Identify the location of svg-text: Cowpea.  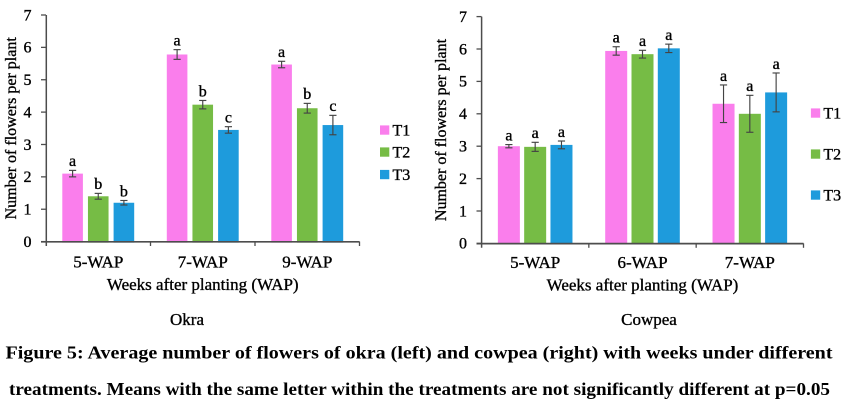
(649, 319).